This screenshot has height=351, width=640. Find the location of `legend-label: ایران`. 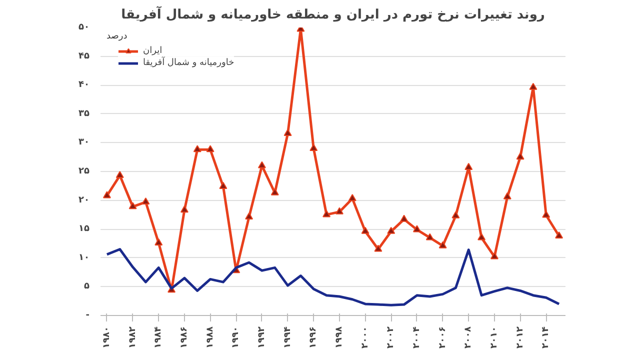

legend-label: ایران is located at coordinates (153, 50).